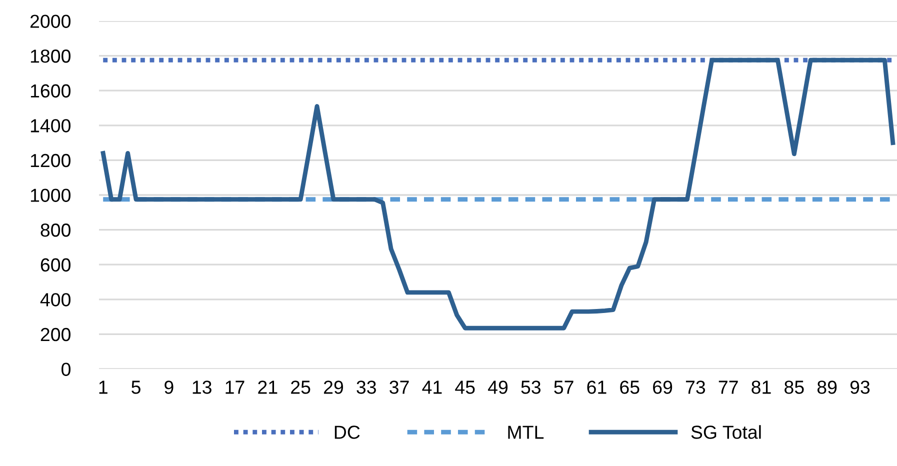 This screenshot has height=466, width=897. What do you see at coordinates (564, 387) in the screenshot?
I see `x-tick-label: 57` at bounding box center [564, 387].